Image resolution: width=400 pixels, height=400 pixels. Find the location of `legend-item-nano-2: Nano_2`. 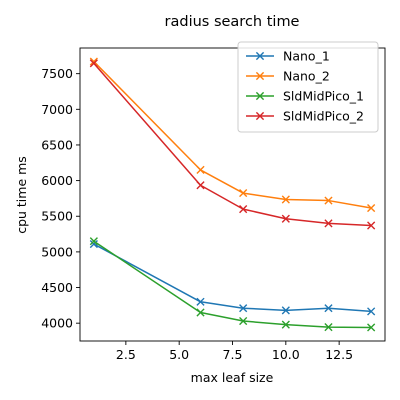

legend-item-nano-2: Nano_2 is located at coordinates (288, 76).